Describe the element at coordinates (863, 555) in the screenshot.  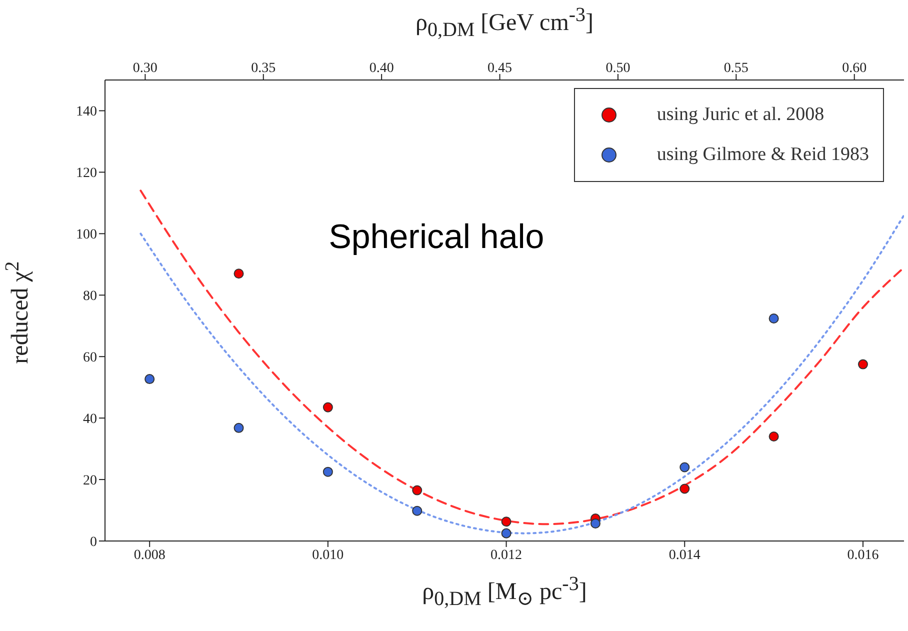
I see `x-tick-label: 0.016` at that location.